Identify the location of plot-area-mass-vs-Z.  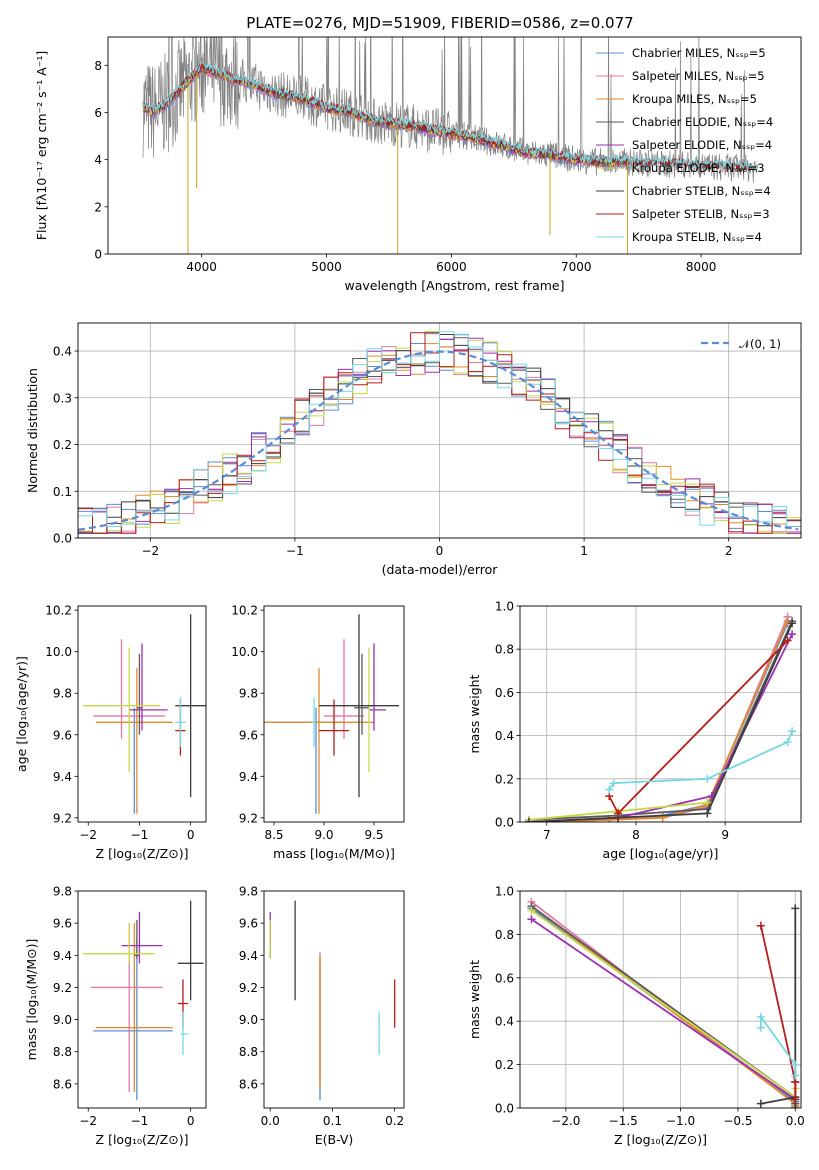
(143, 1000).